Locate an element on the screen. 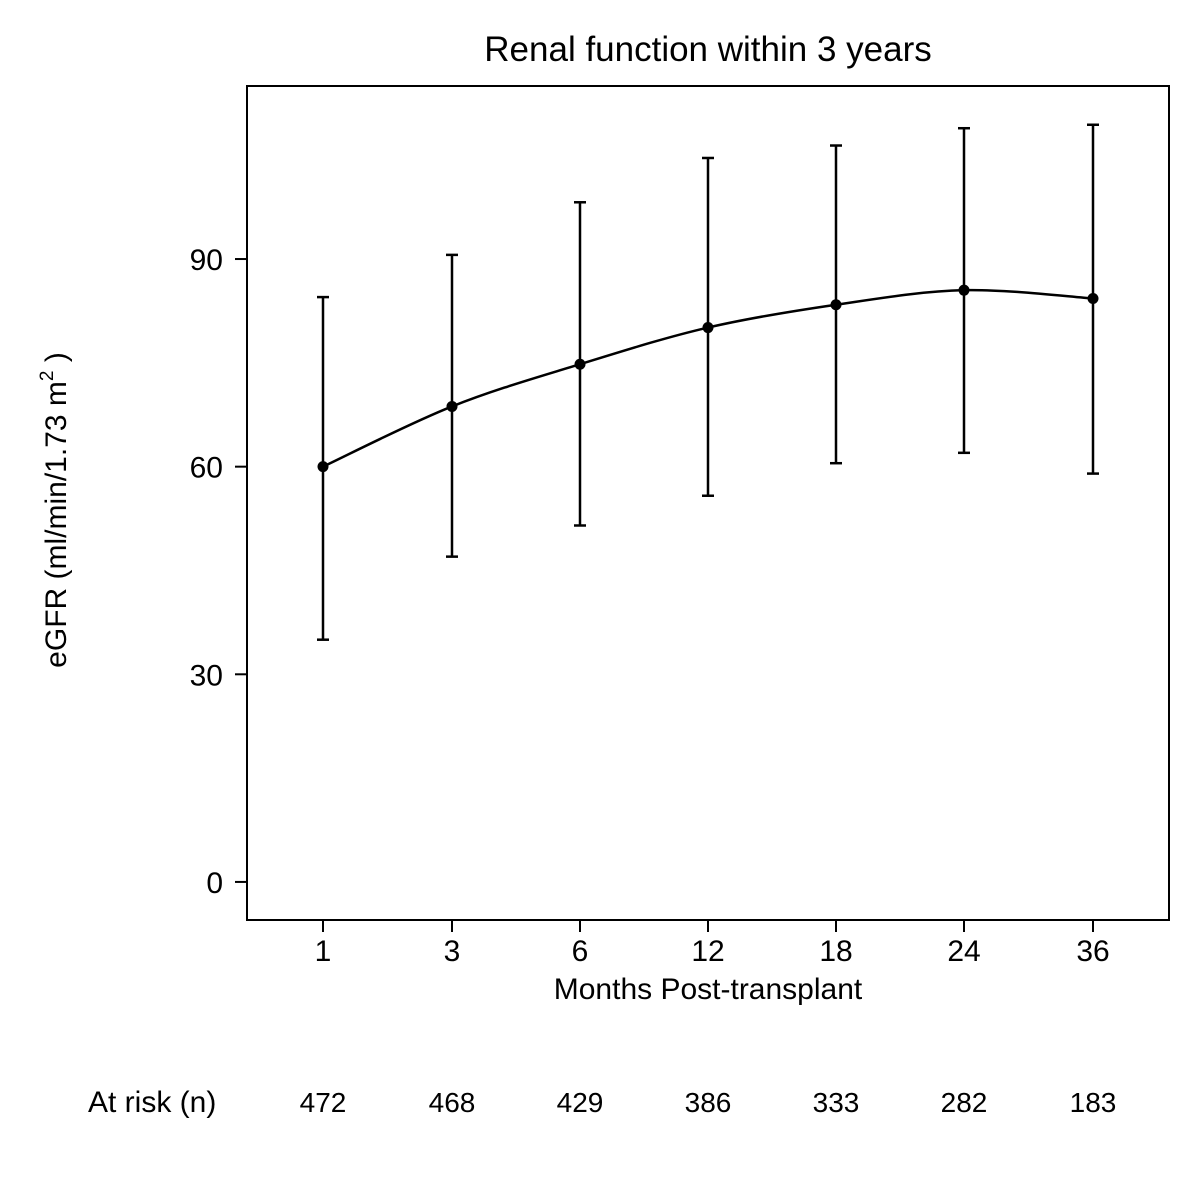 Image resolution: width=1201 pixels, height=1200 pixels. y-axis-label: eGFR (ml/min/1.73 m2 ) is located at coordinates (55, 510).